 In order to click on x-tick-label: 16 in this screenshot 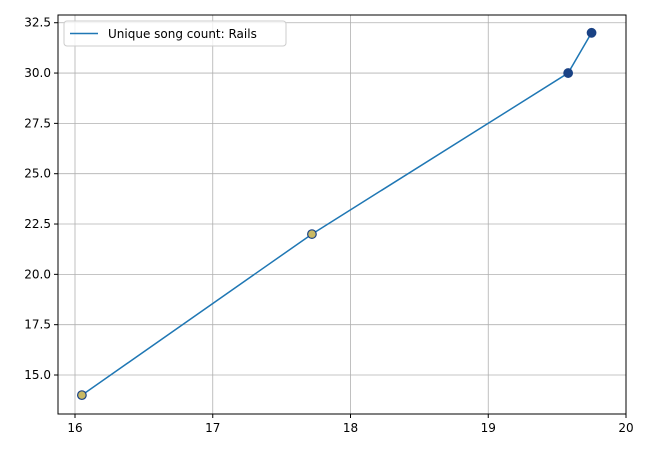, I will do `click(74, 428)`.